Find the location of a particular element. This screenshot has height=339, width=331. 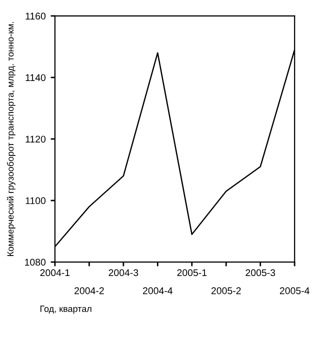

x-tick-label: 2004-1 is located at coordinates (55, 272).